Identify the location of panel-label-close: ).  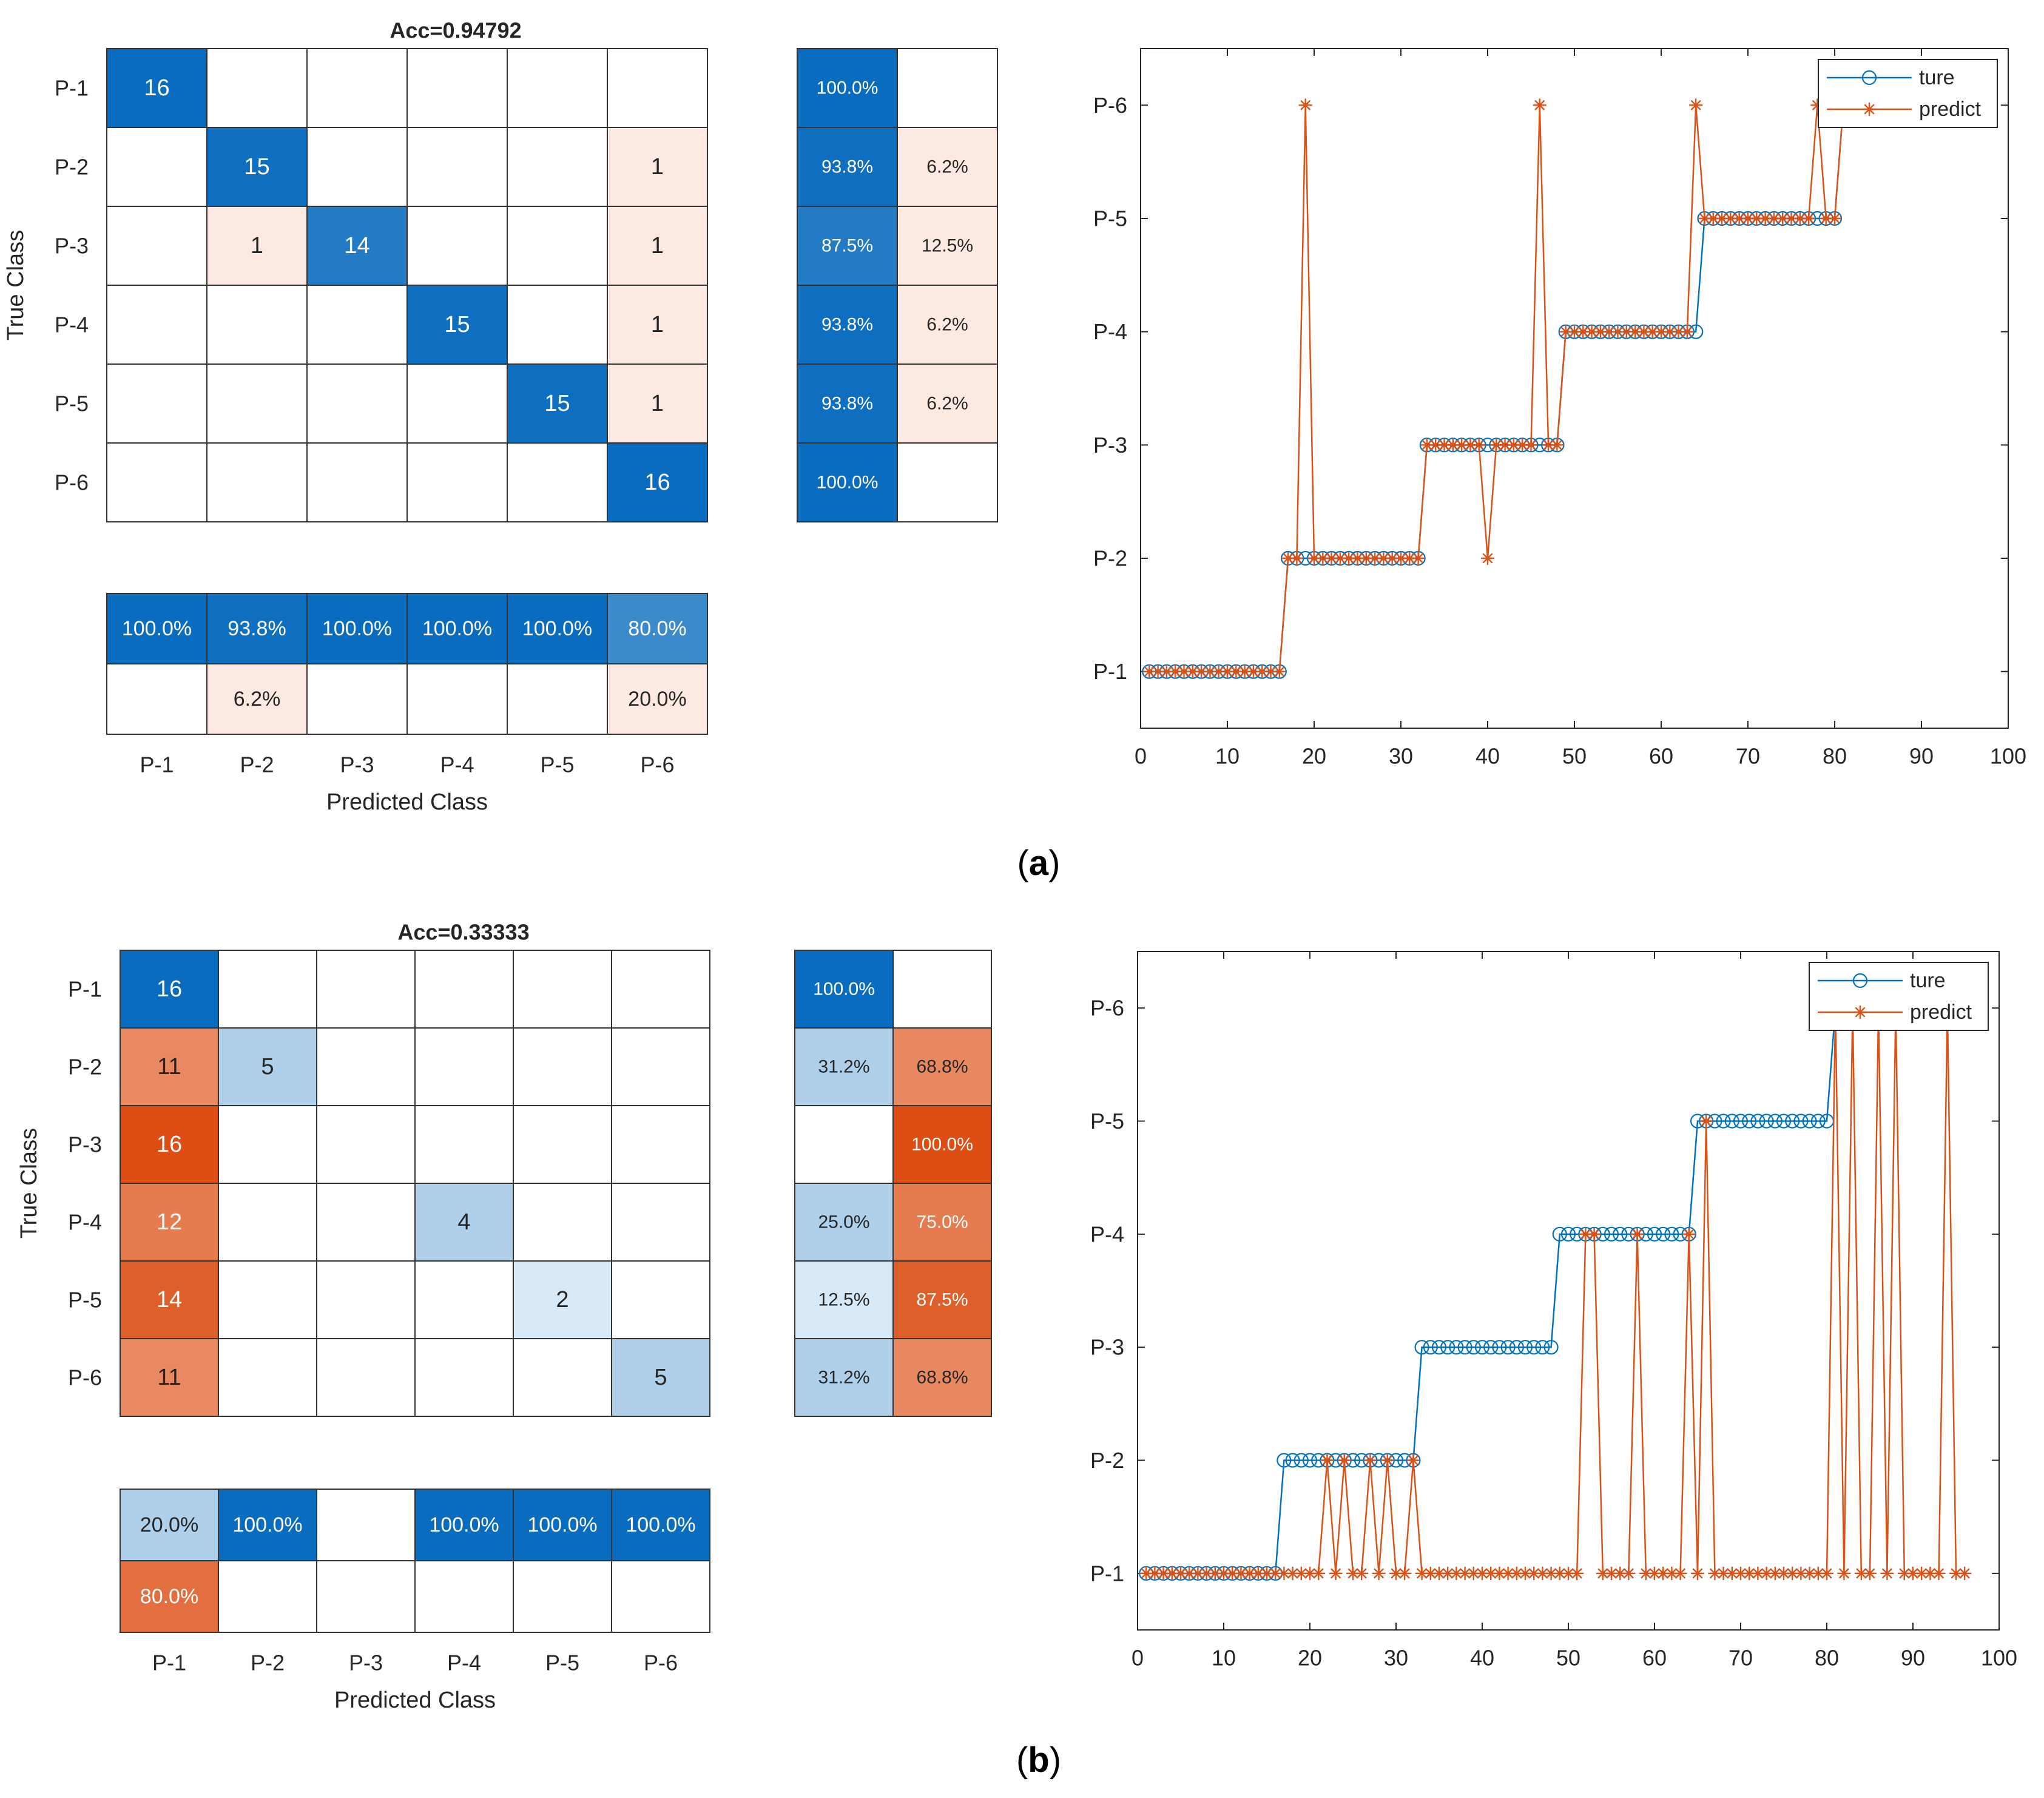
(1055, 1760).